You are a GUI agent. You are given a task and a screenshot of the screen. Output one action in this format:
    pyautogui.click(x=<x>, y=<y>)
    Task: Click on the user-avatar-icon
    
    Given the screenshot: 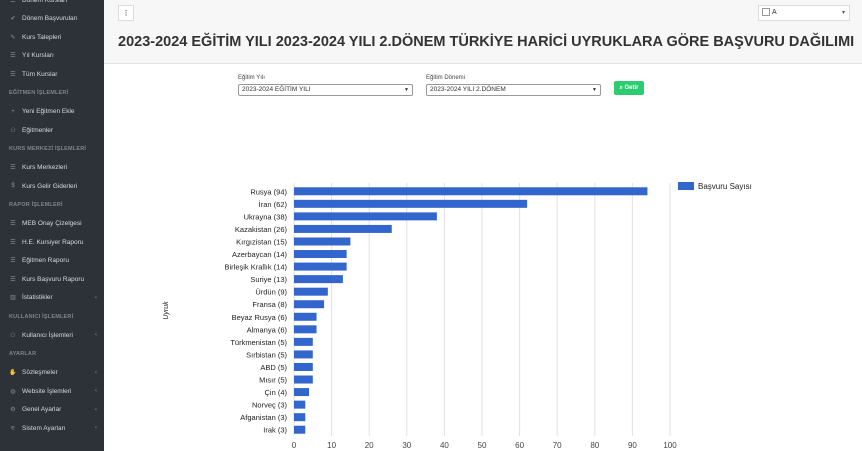 What is the action you would take?
    pyautogui.click(x=766, y=12)
    